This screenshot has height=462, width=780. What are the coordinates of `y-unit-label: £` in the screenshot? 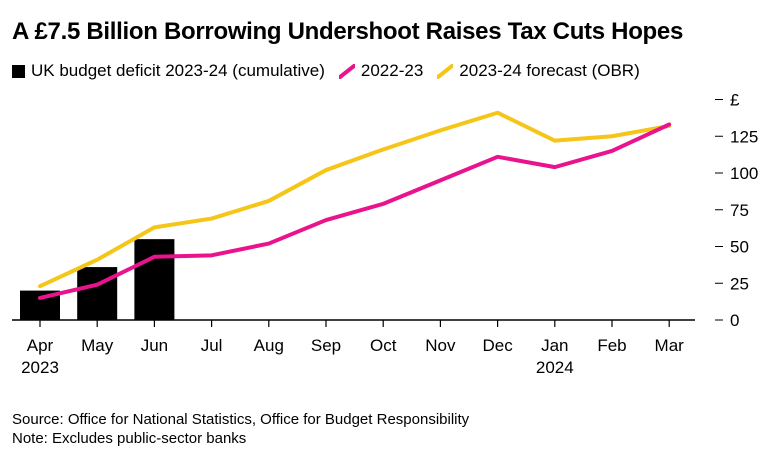 It's located at (735, 100).